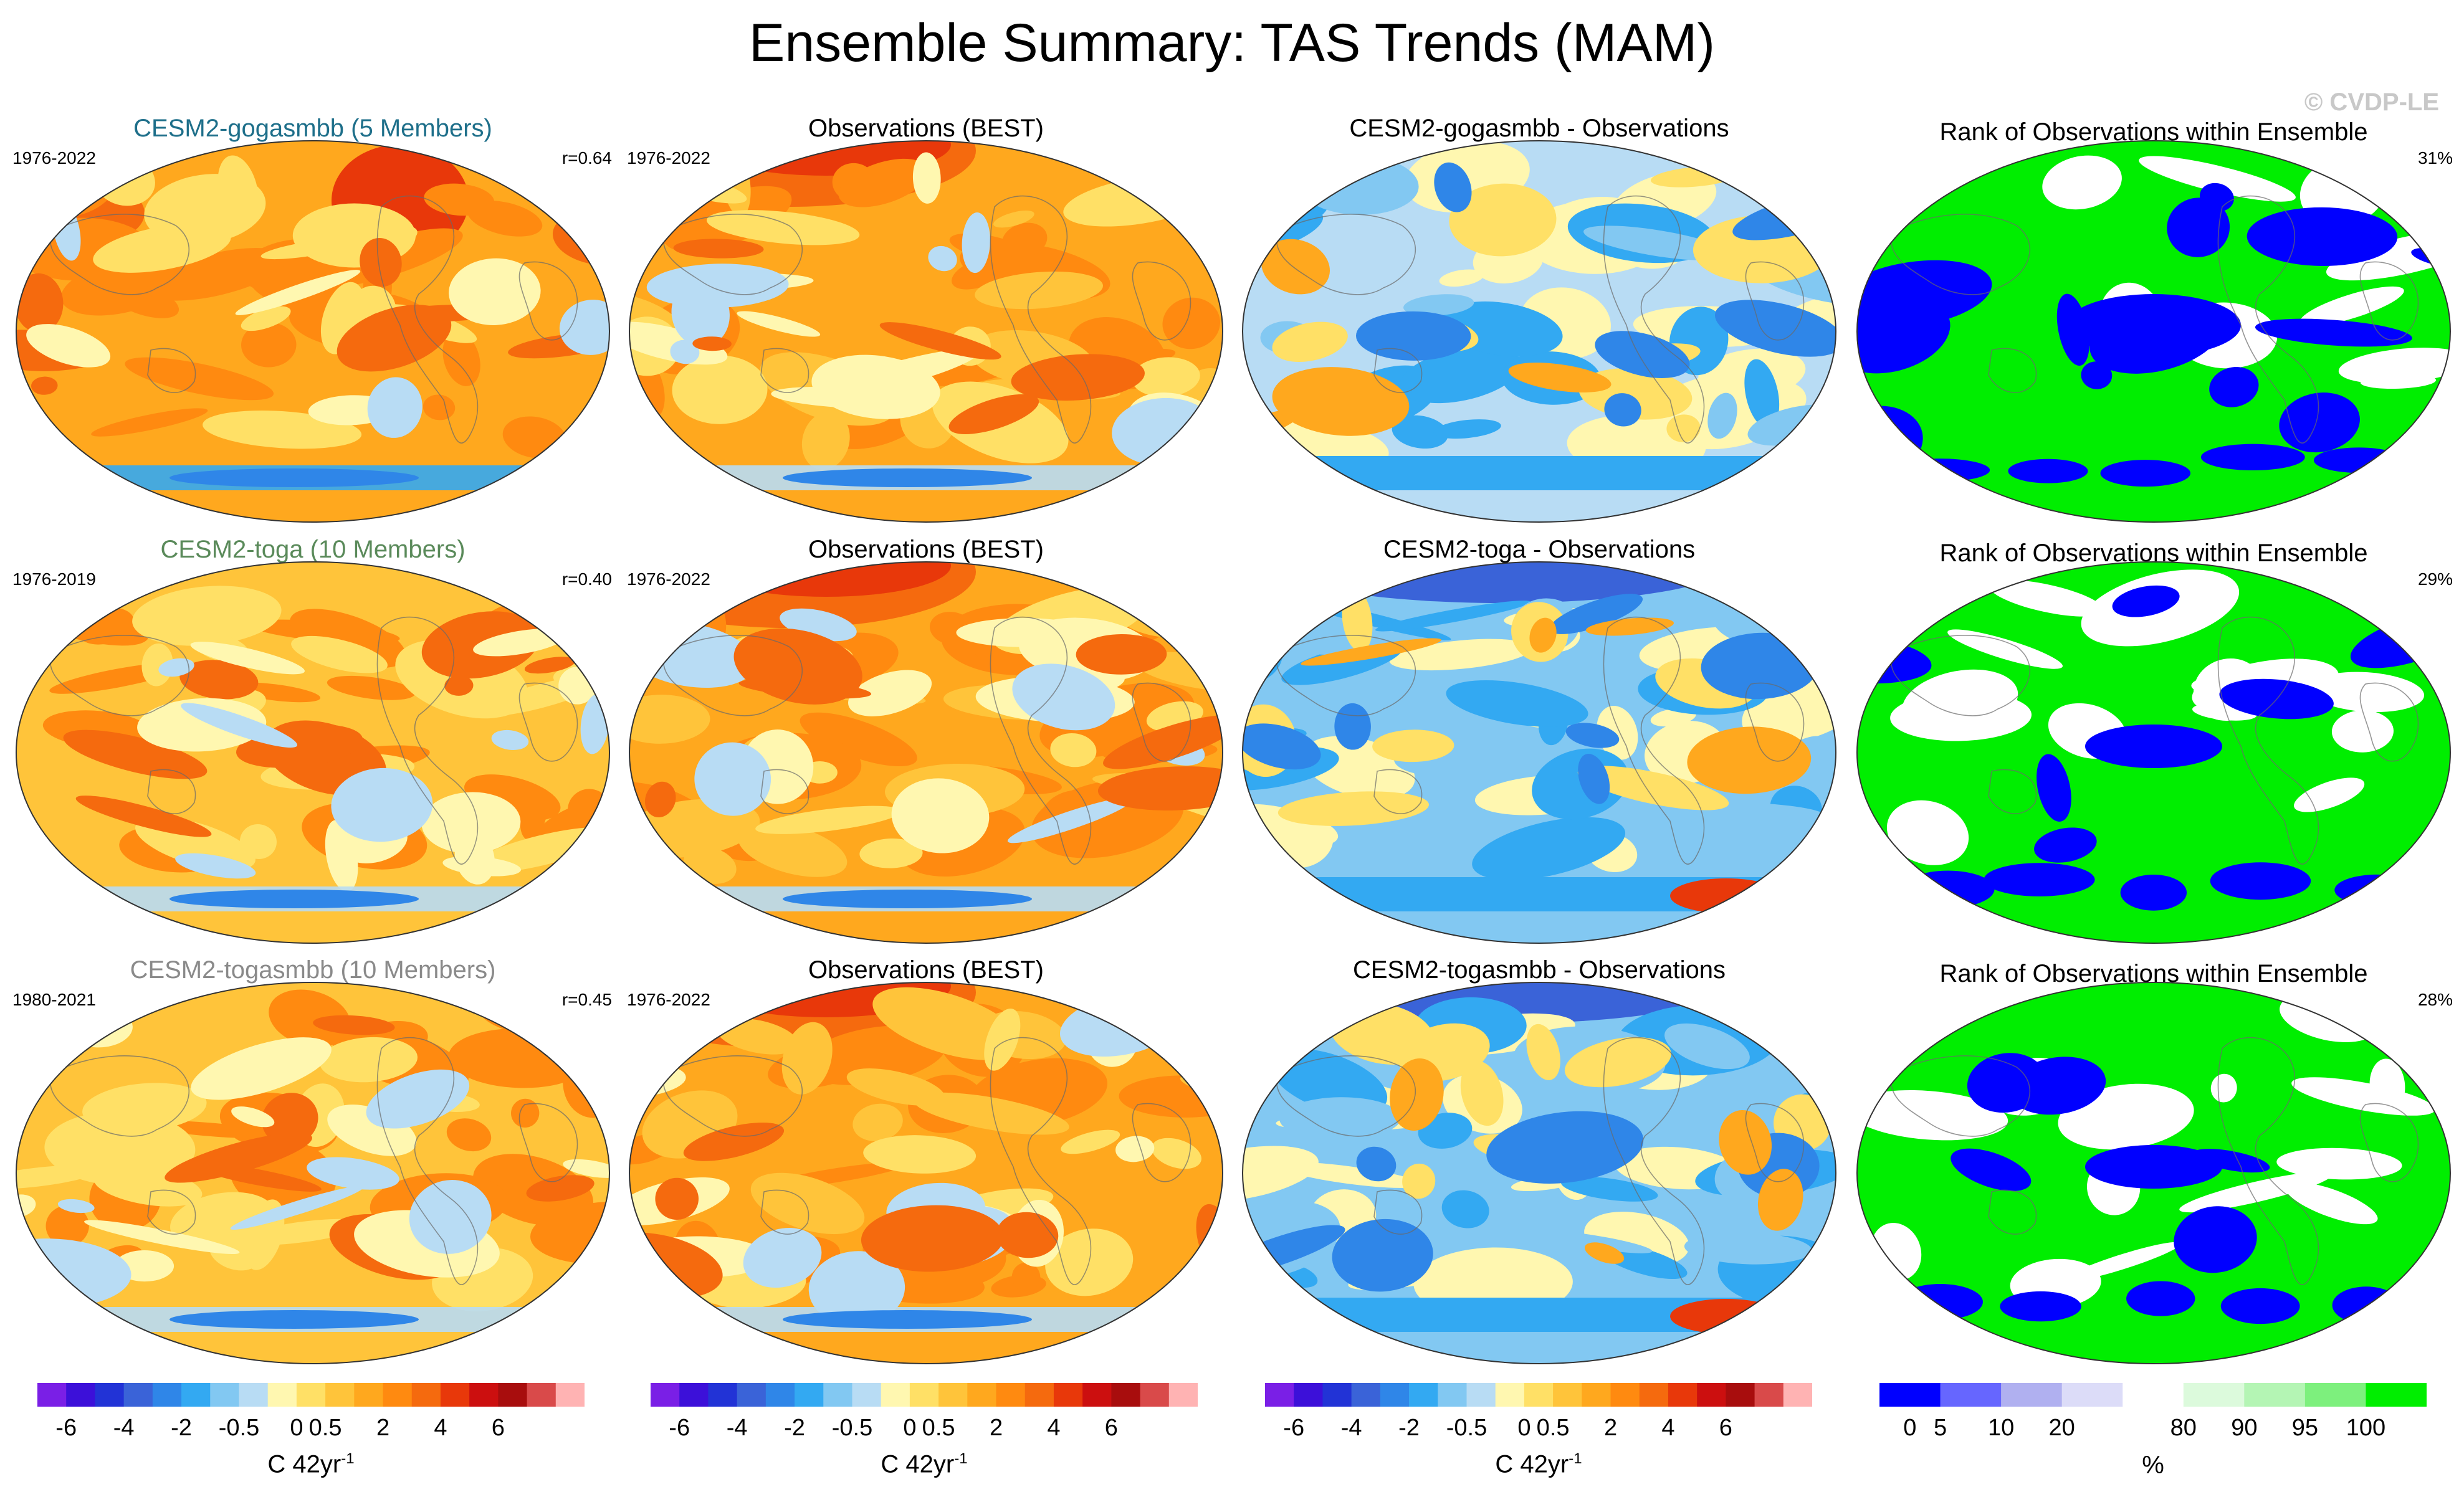 Image resolution: width=2464 pixels, height=1492 pixels. I want to click on model-panel-title: CESM2-gogasmbb (5 Members), so click(312, 128).